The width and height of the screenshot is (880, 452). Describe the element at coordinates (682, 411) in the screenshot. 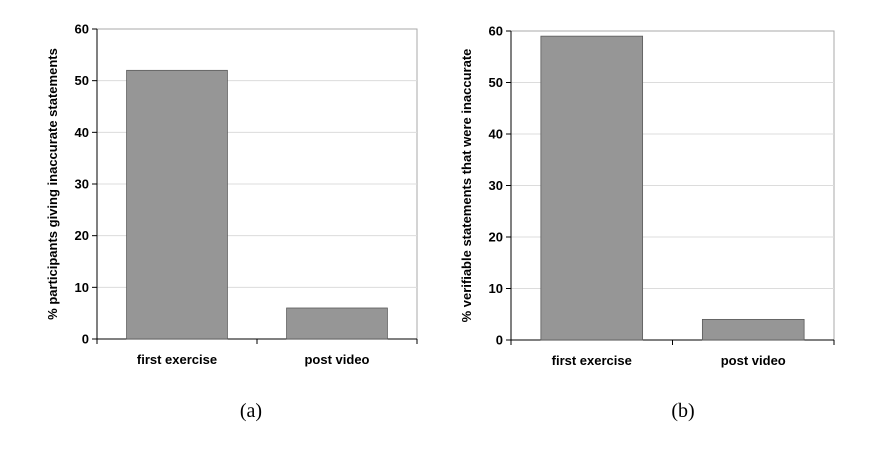

I see `panel-label: (b)` at that location.